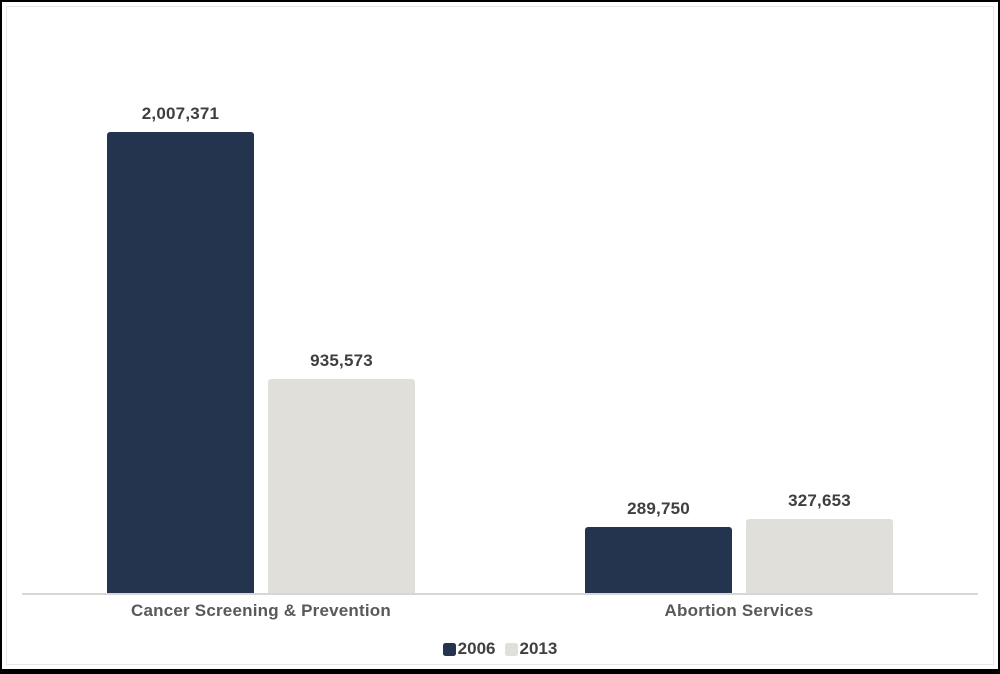 The width and height of the screenshot is (1000, 674). I want to click on bar-value-label: 327,653, so click(819, 500).